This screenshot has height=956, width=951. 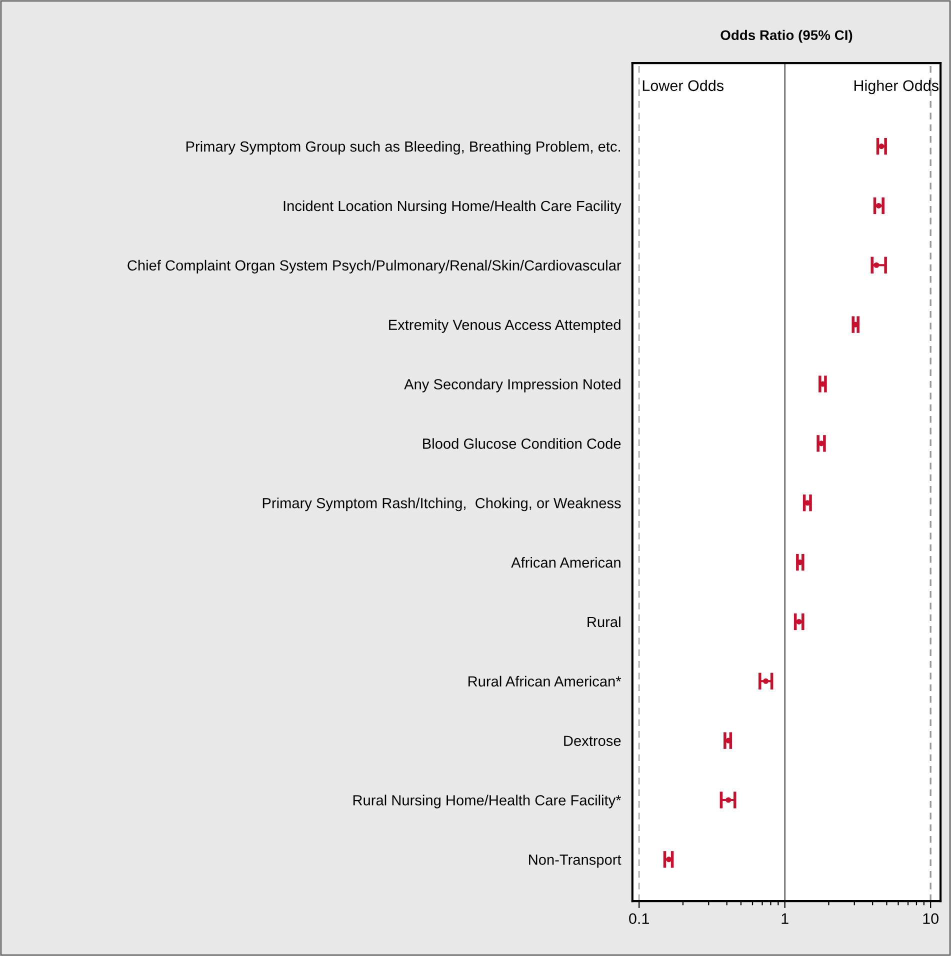 I want to click on y-tick-label: Rural African American*, so click(x=545, y=681).